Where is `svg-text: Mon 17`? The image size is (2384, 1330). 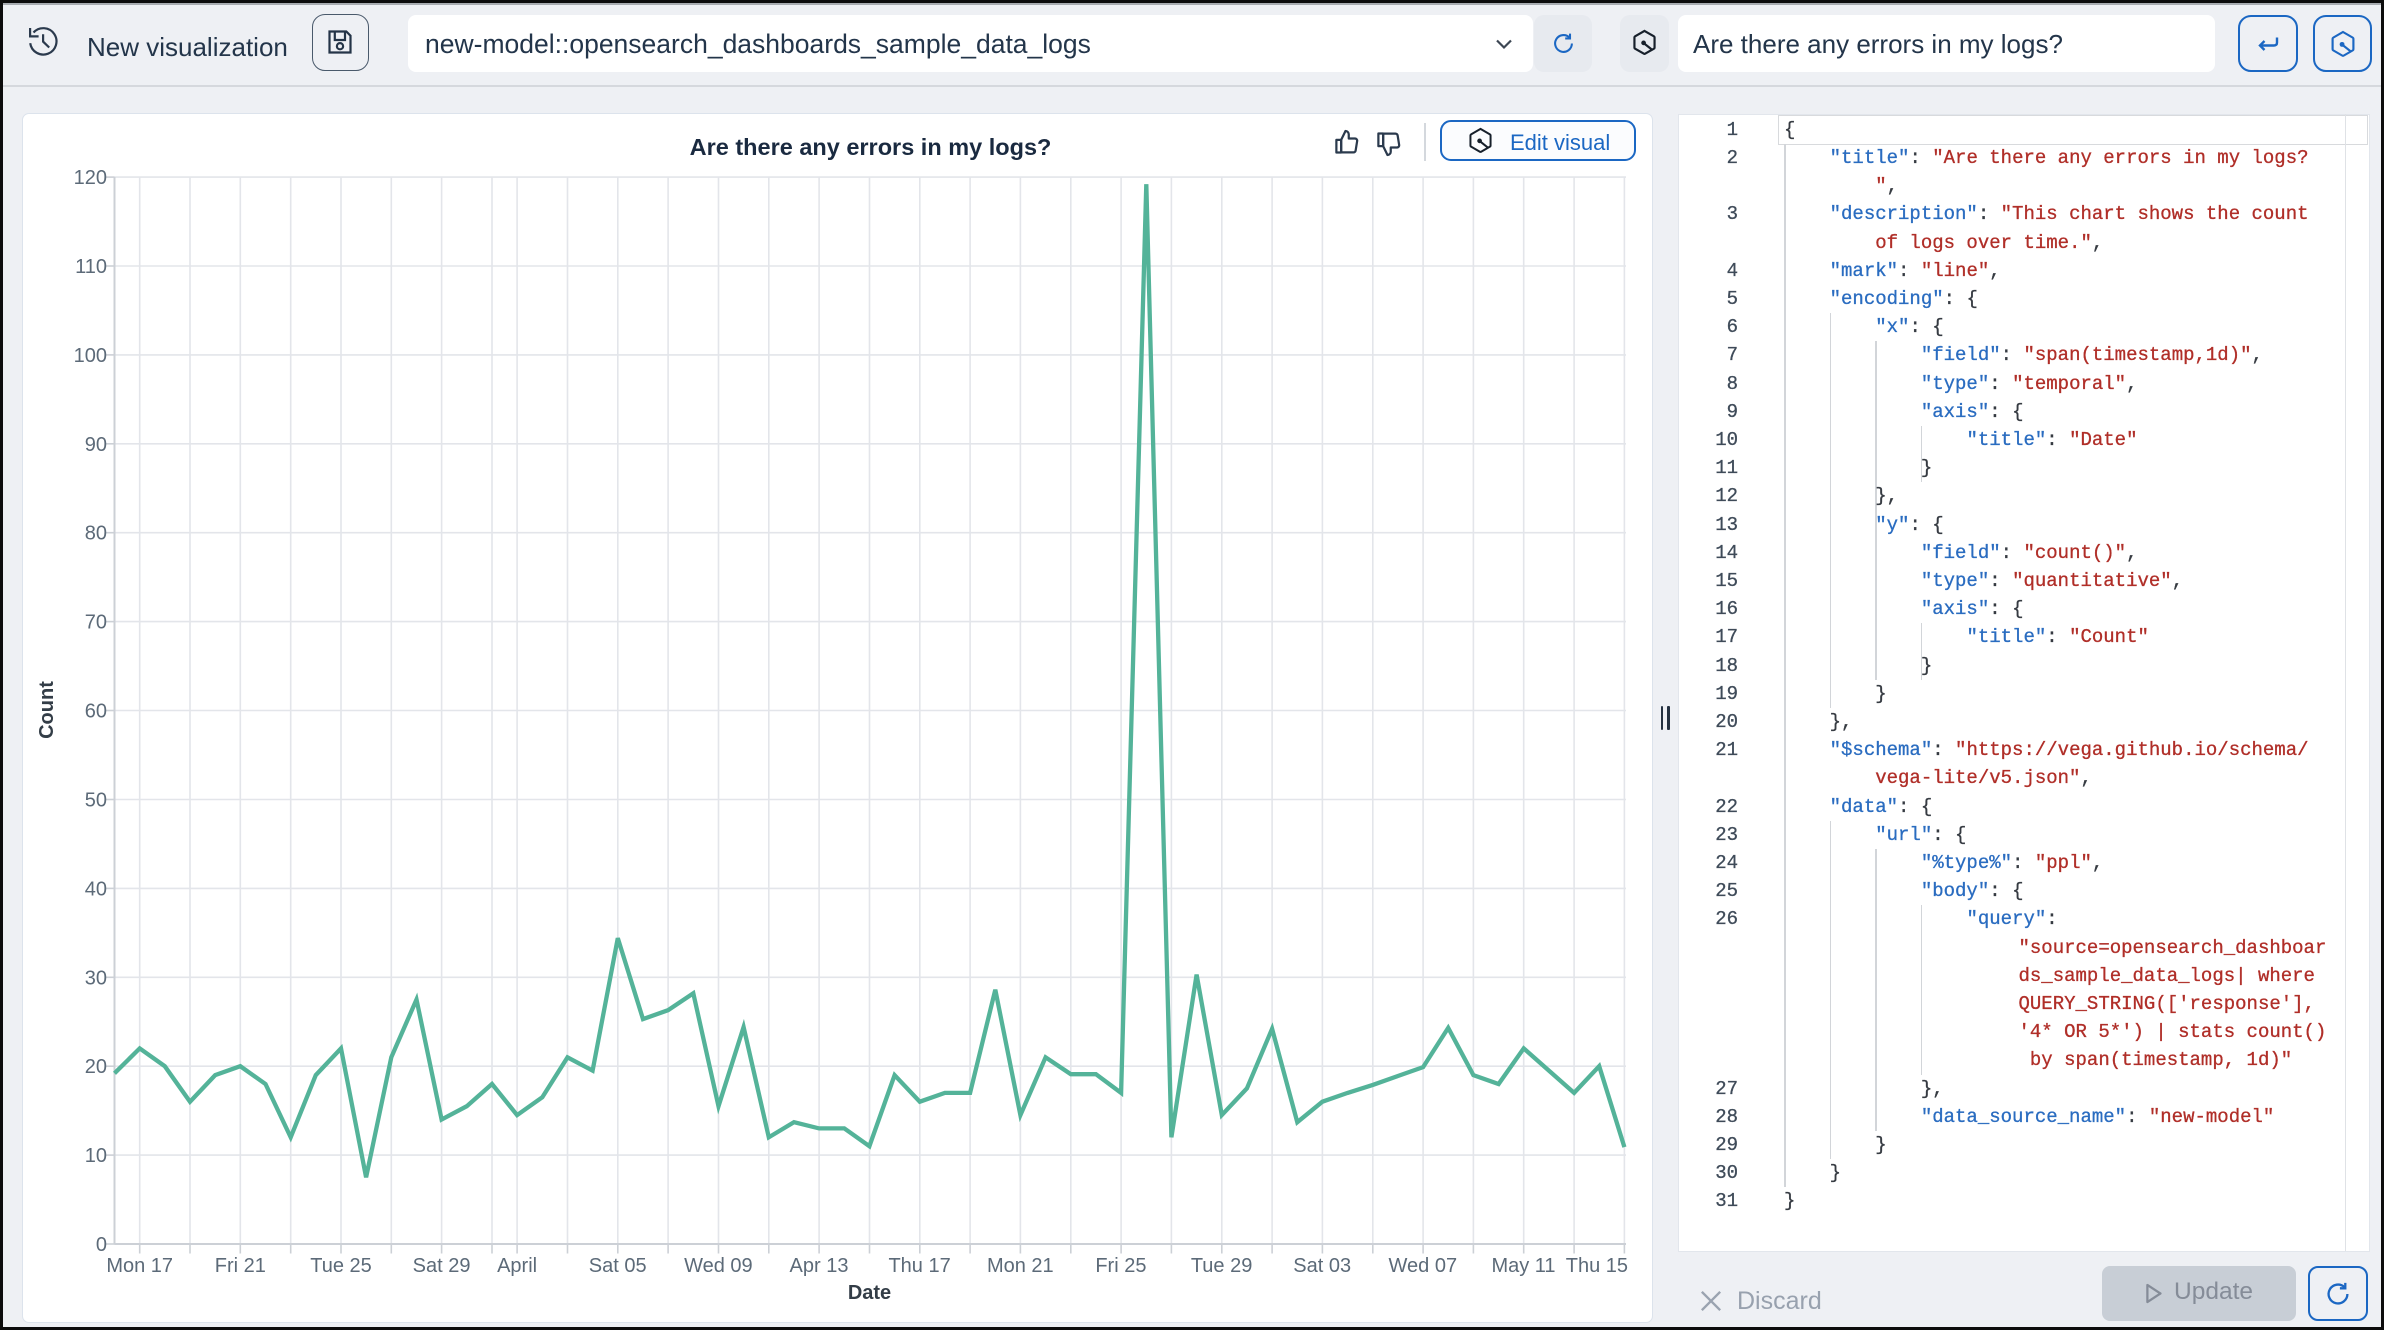 svg-text: Mon 17 is located at coordinates (139, 1266).